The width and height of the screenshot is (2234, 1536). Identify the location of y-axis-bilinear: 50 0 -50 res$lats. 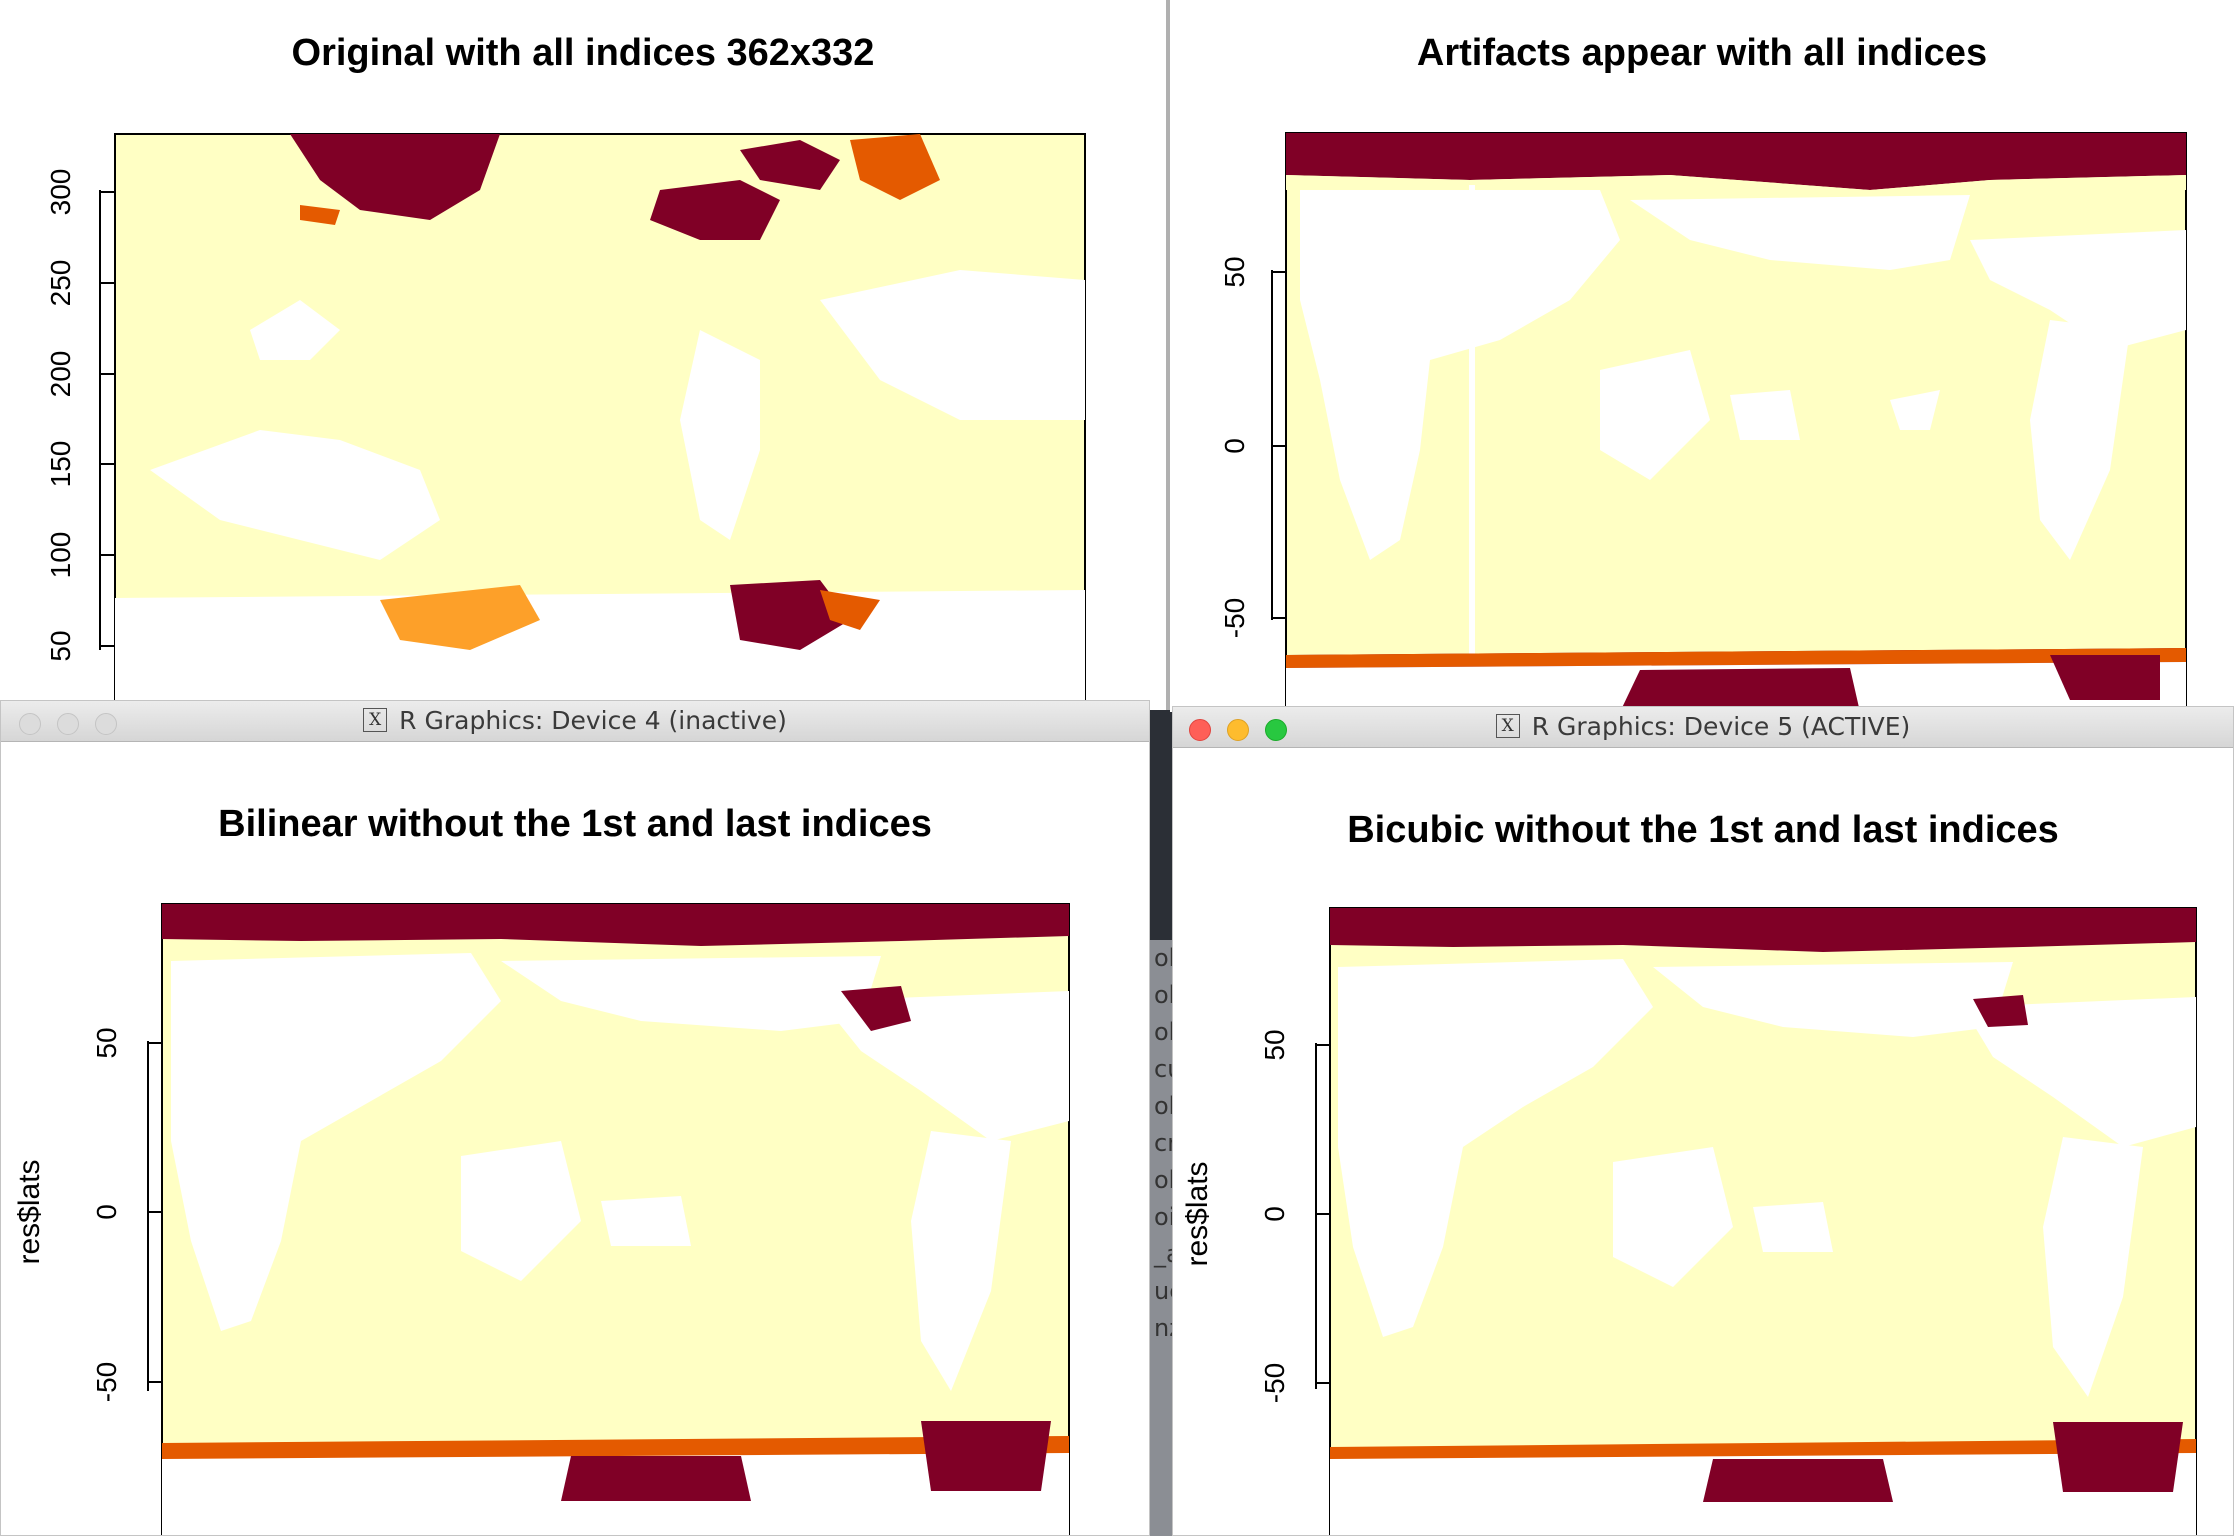
(87, 1214).